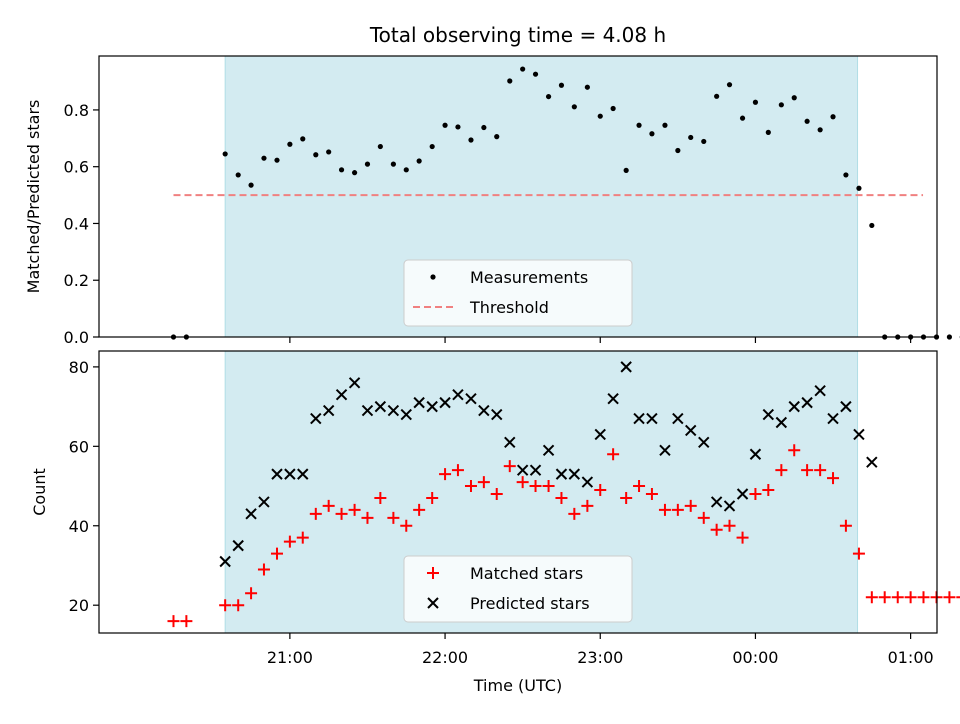 The width and height of the screenshot is (960, 724). Describe the element at coordinates (518, 589) in the screenshot. I see `count-legend: Matched stars Predicted stars` at that location.